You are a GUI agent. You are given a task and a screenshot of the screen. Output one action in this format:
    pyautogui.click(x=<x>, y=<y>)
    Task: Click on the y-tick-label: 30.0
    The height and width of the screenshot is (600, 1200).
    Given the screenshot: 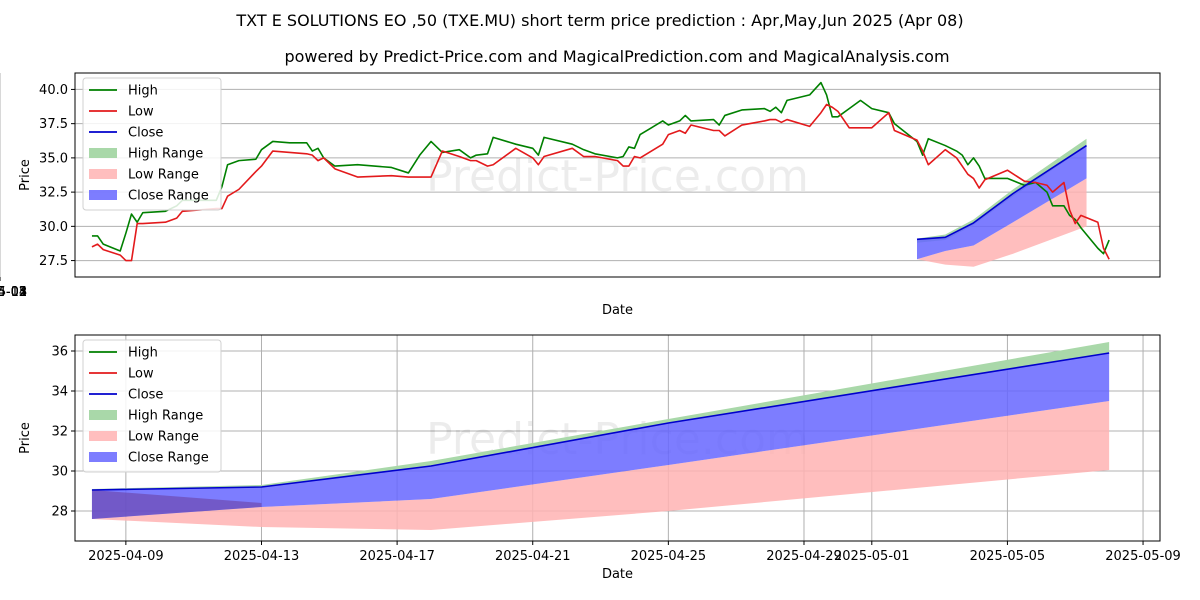 What is the action you would take?
    pyautogui.click(x=53, y=227)
    